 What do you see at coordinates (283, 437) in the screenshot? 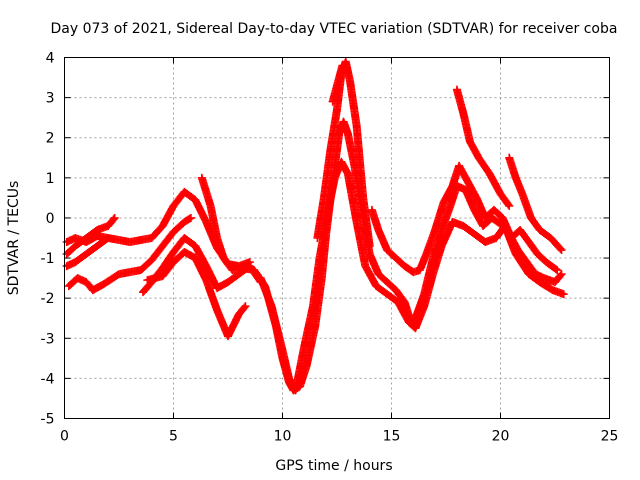
I see `x-tick-label: 10` at bounding box center [283, 437].